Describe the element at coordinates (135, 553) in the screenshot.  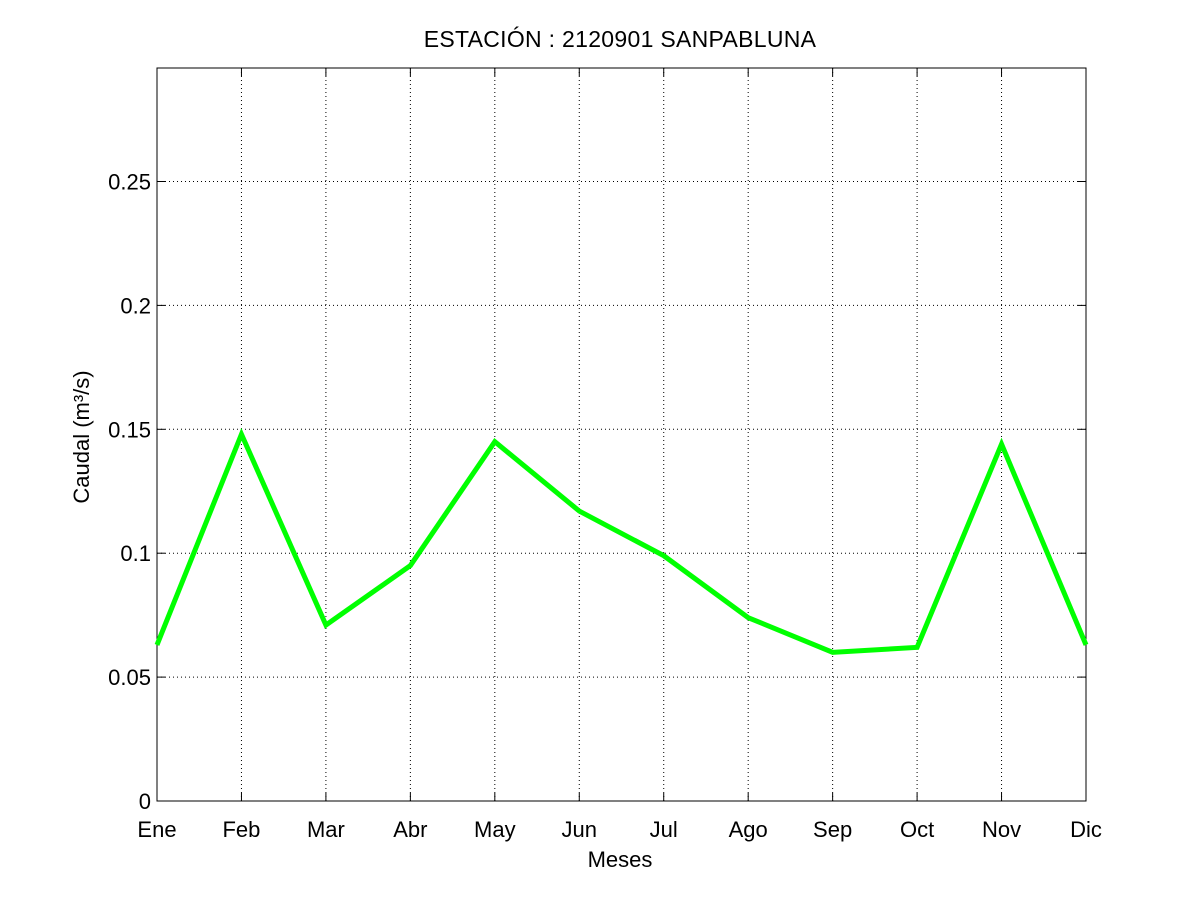
I see `y-tick-label: 0.1` at that location.